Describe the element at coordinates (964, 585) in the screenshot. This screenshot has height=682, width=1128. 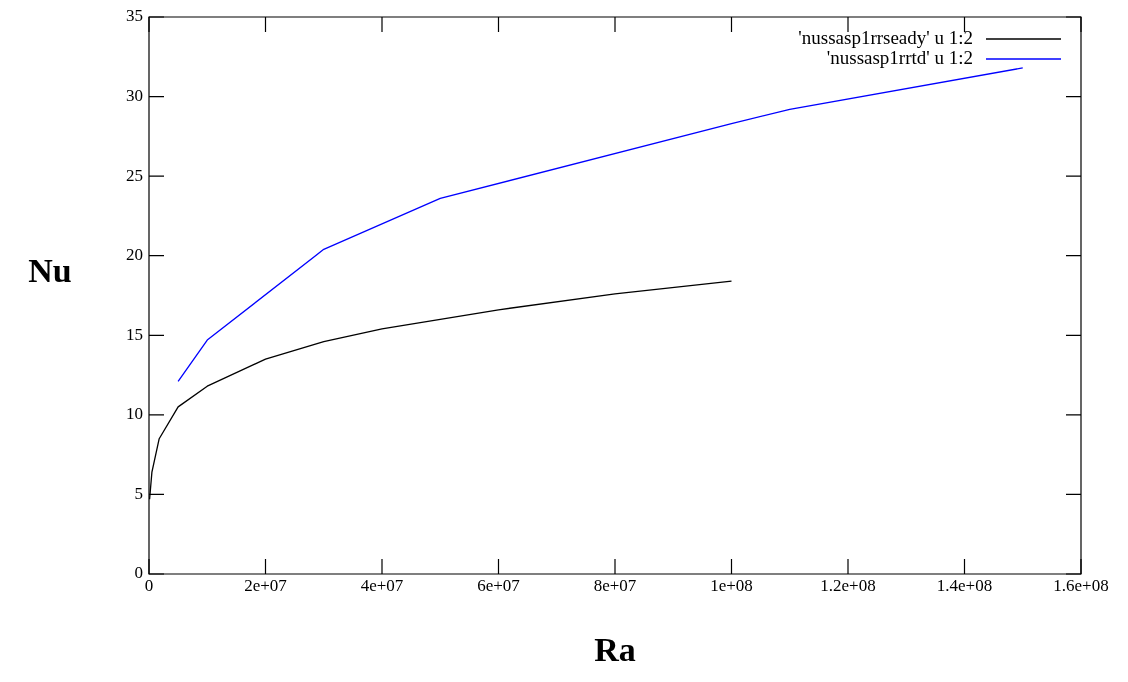
I see `x-tick-label: 1.4e+08` at that location.